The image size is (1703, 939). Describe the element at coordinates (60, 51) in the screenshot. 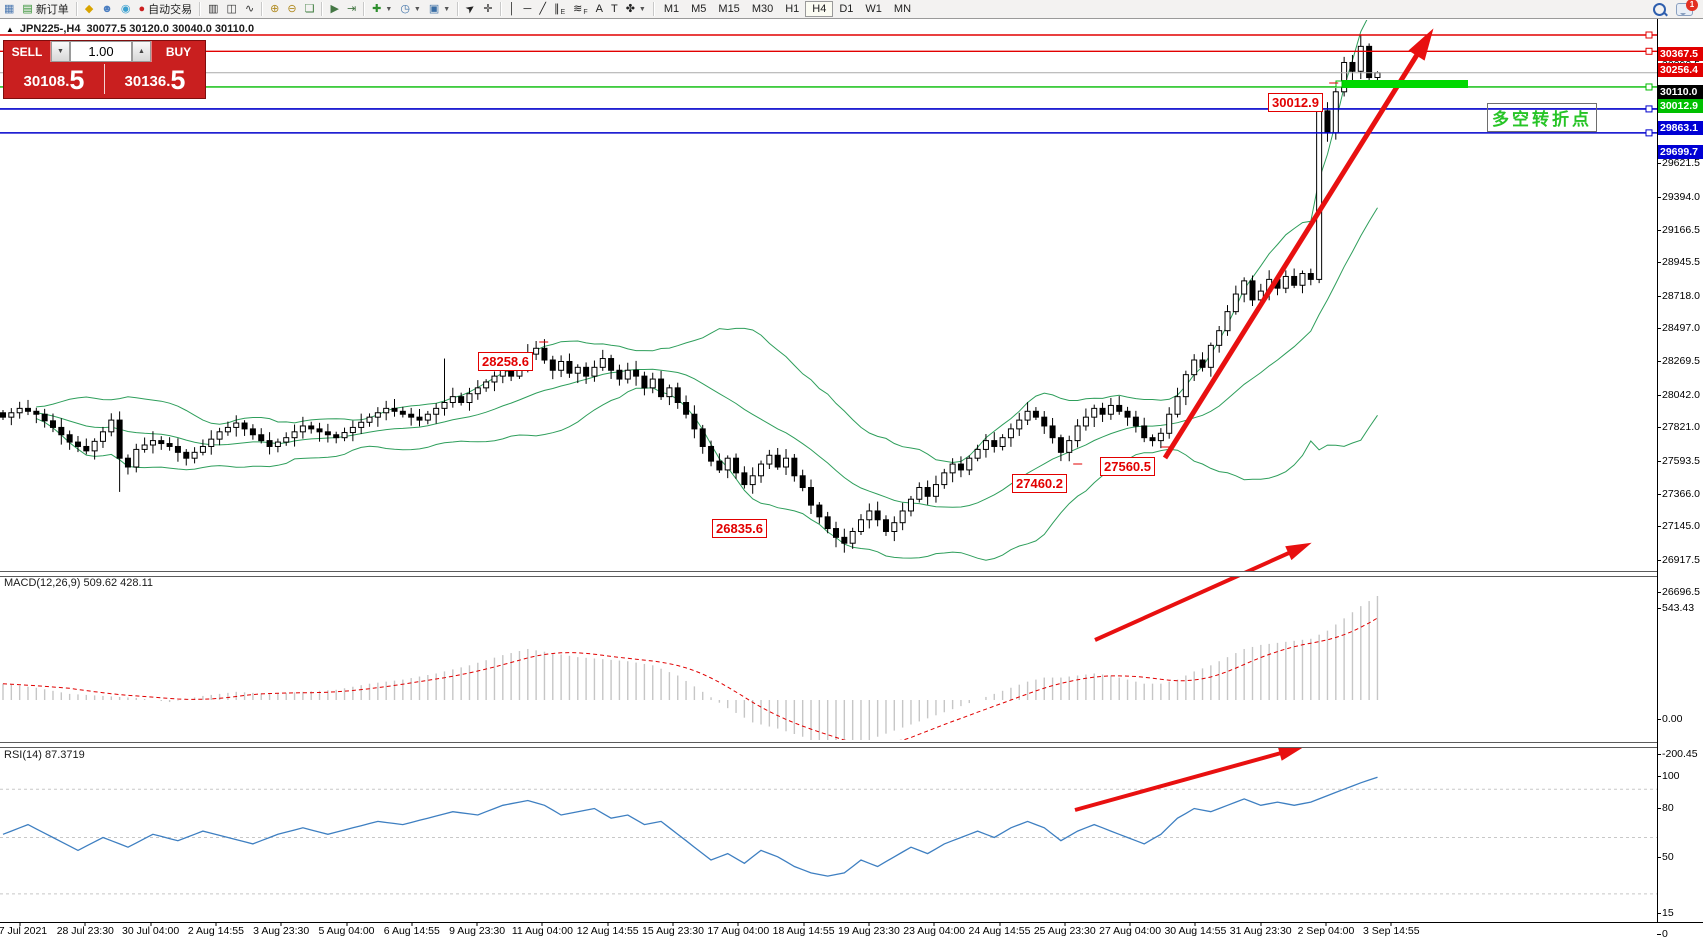

I see `volume-decrease-button: ▼` at that location.